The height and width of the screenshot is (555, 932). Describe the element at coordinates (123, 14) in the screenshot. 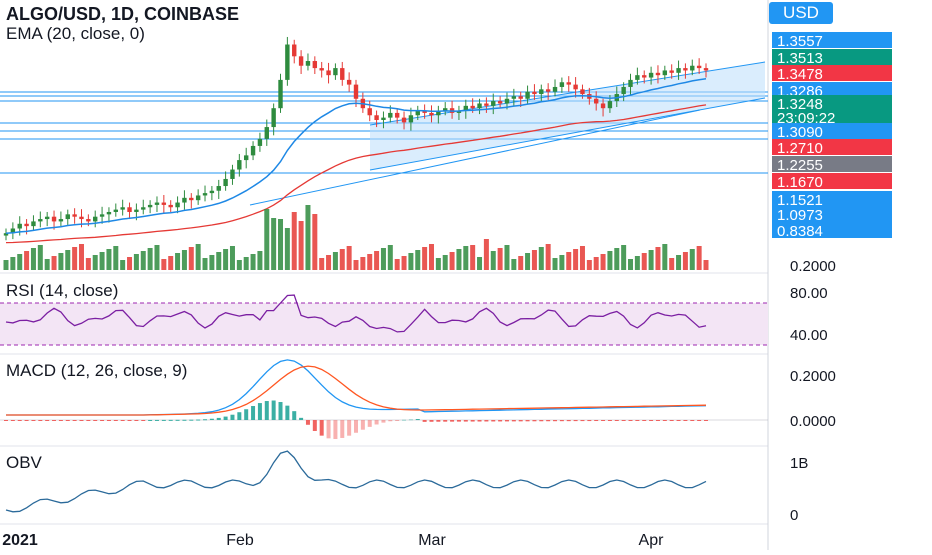

I see `symbol-title: ALGO/USD, 1D, COINBASE` at that location.